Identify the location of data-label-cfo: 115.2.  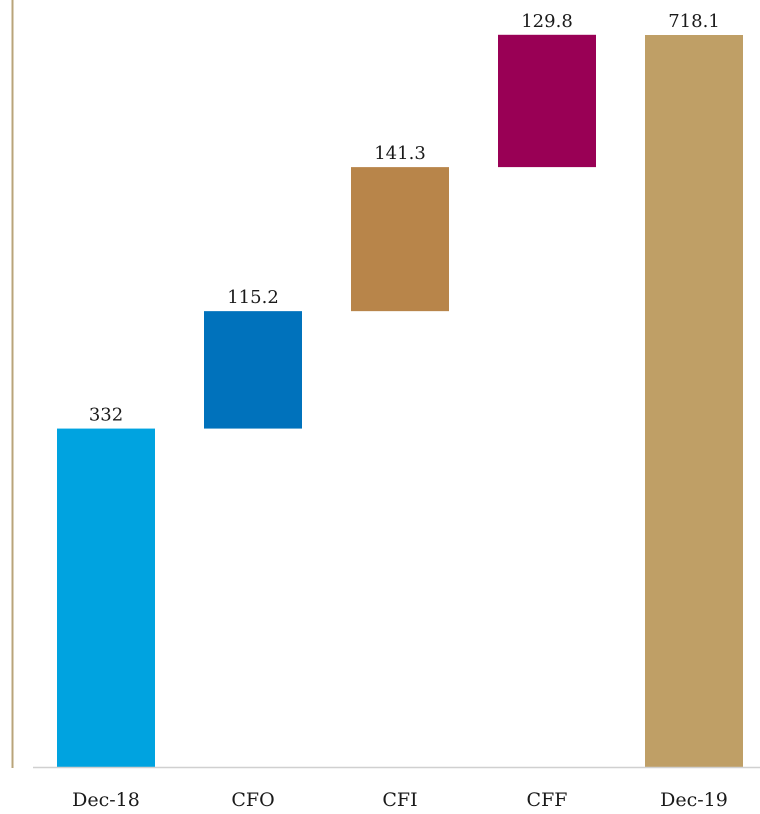
(253, 297).